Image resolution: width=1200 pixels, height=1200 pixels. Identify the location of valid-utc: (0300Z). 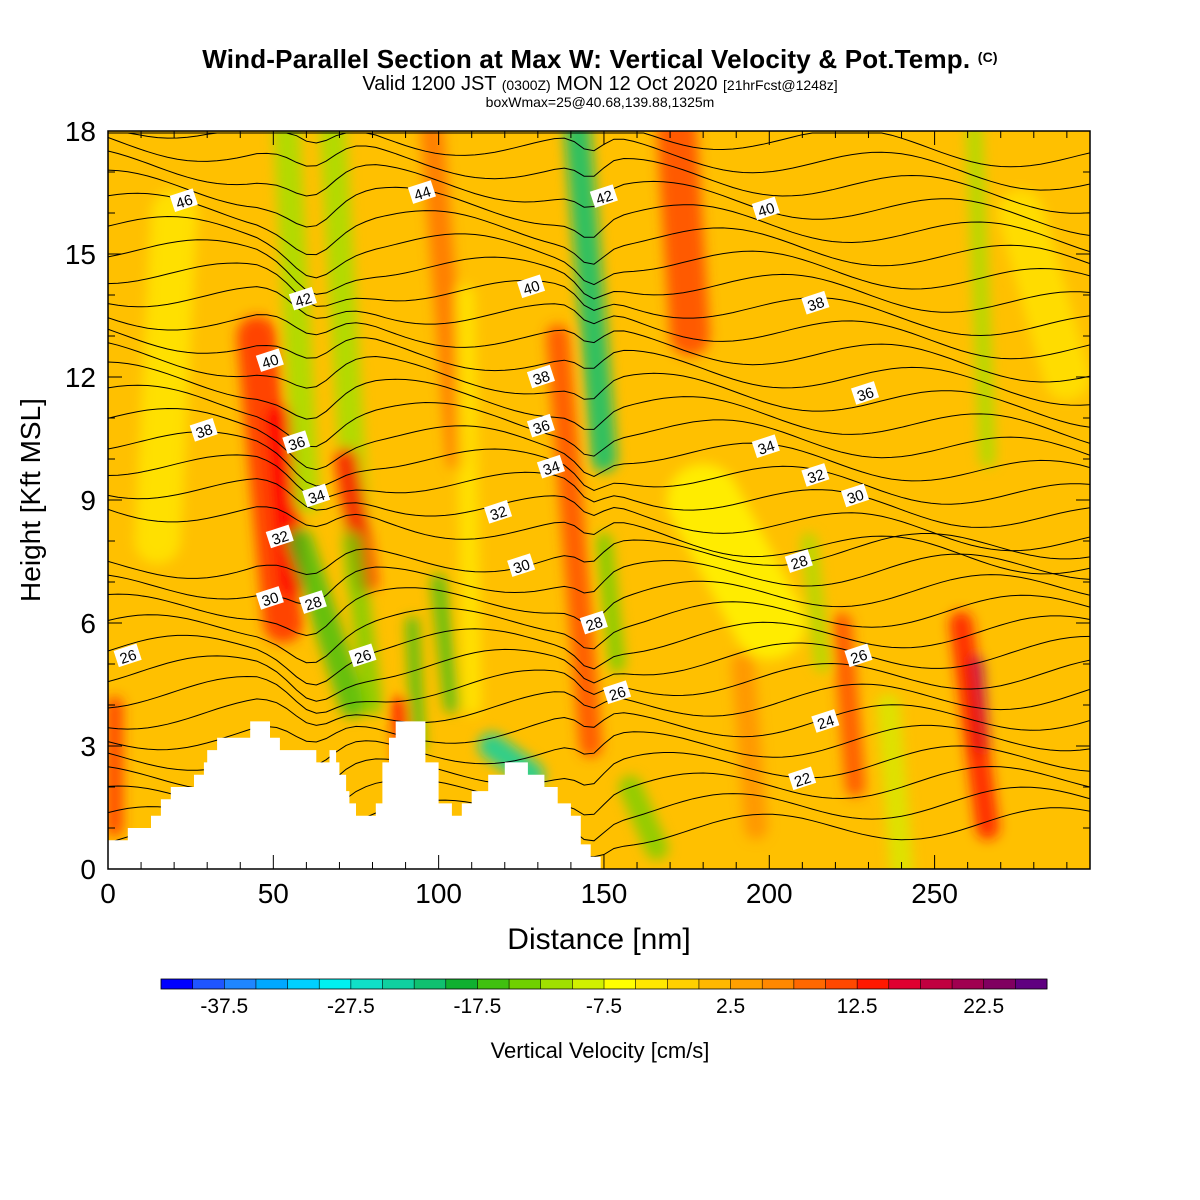
(526, 85).